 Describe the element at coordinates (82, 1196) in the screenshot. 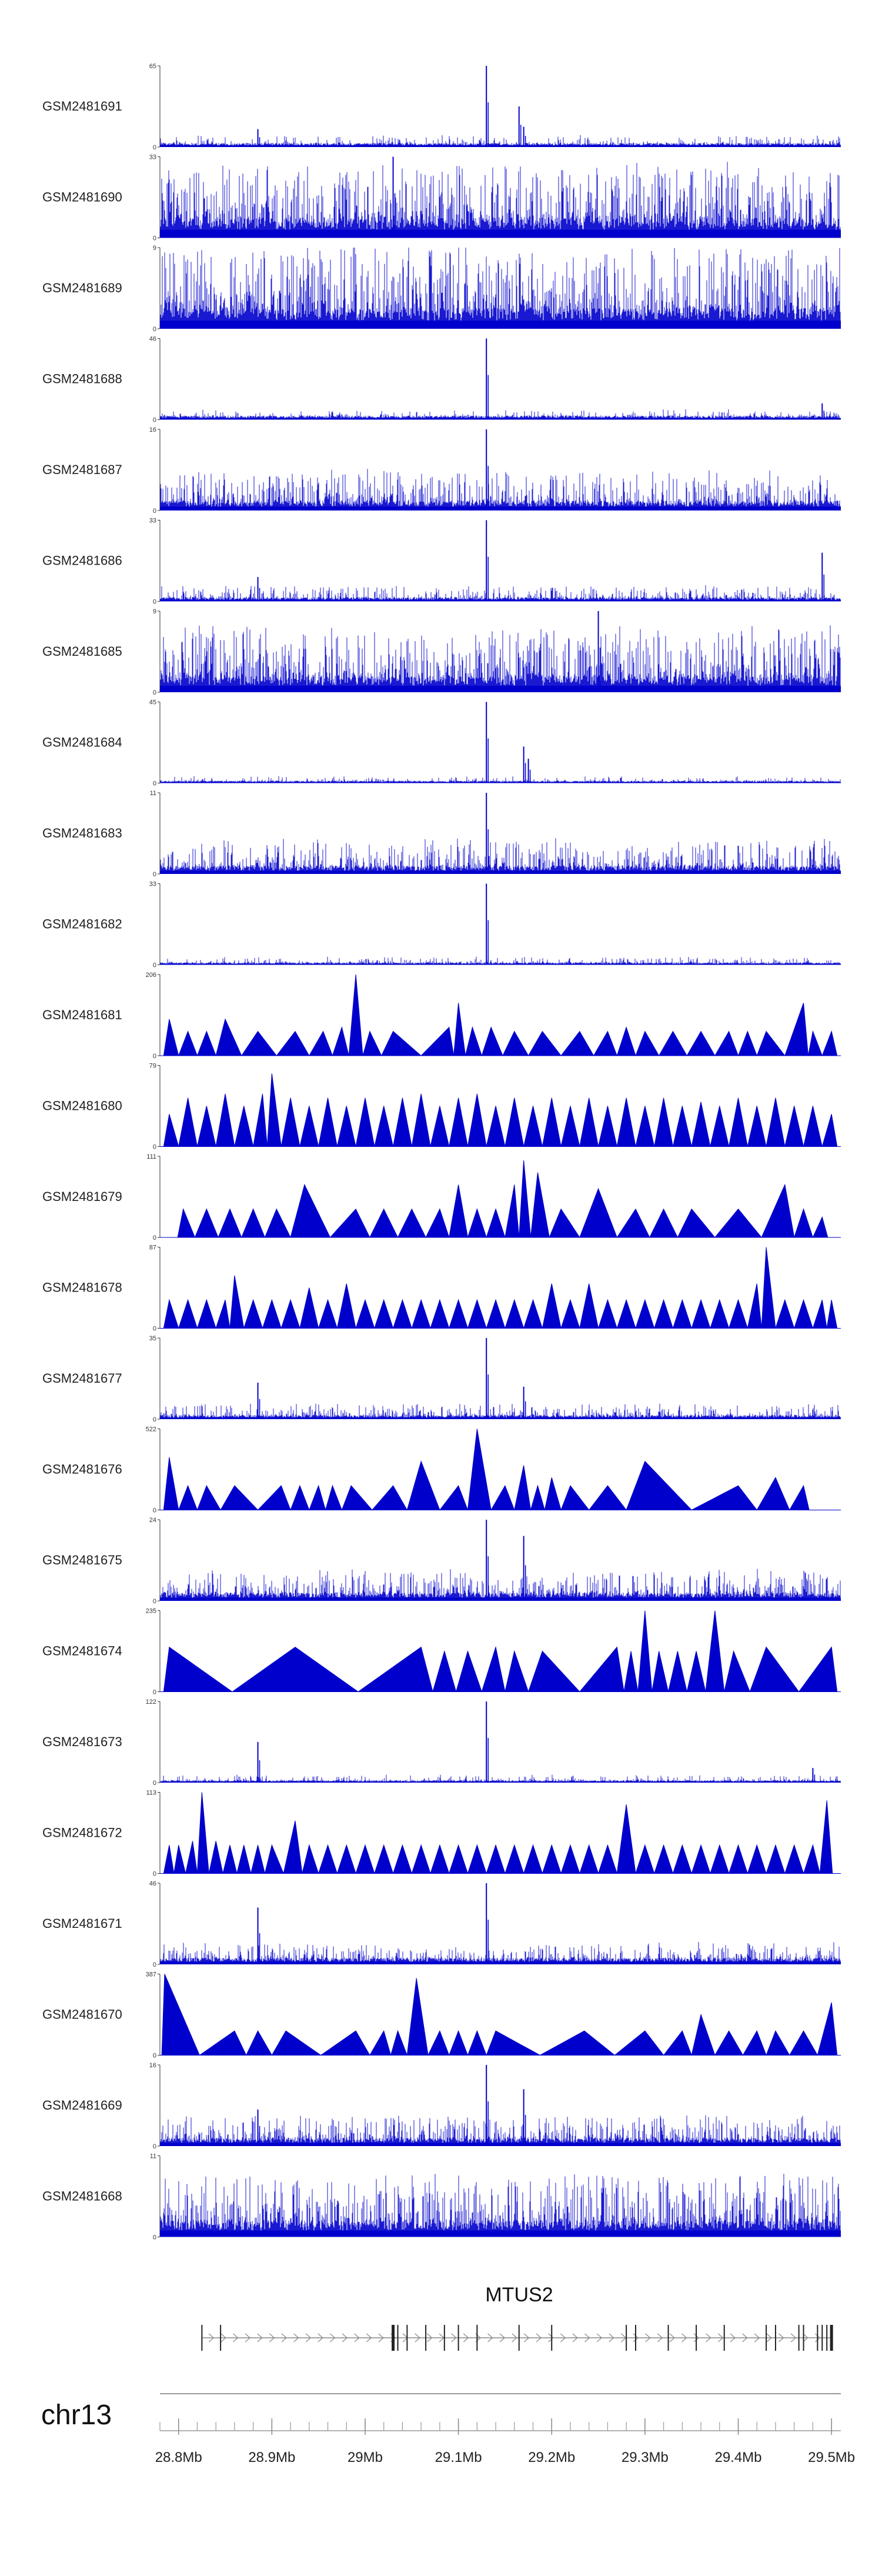

I see `track-label: GSM2481679` at that location.